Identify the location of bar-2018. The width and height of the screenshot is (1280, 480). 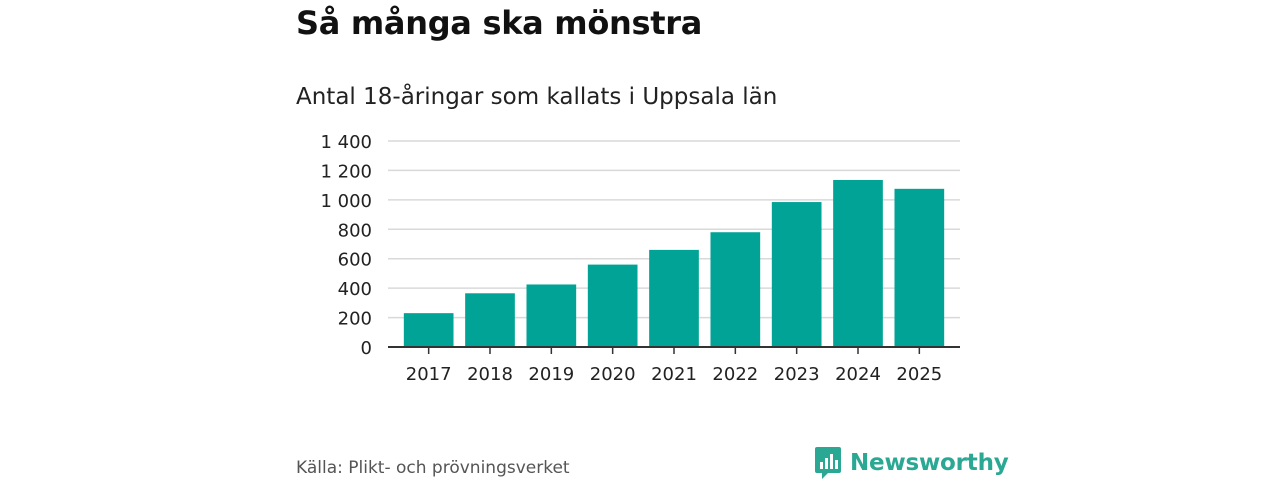
(490, 320).